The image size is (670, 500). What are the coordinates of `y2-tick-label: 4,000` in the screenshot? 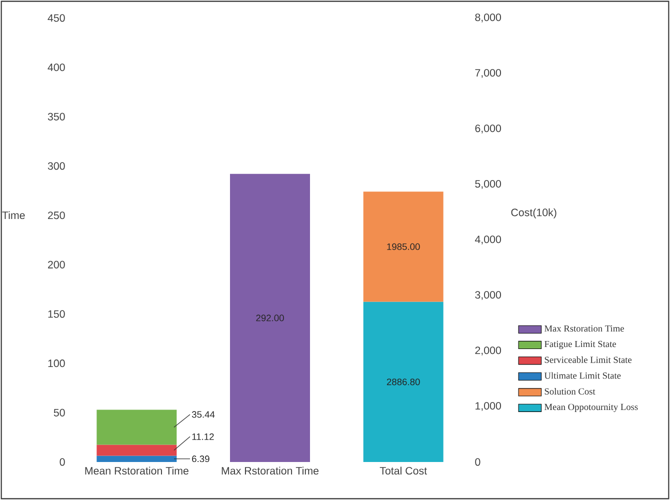 It's located at (487, 240).